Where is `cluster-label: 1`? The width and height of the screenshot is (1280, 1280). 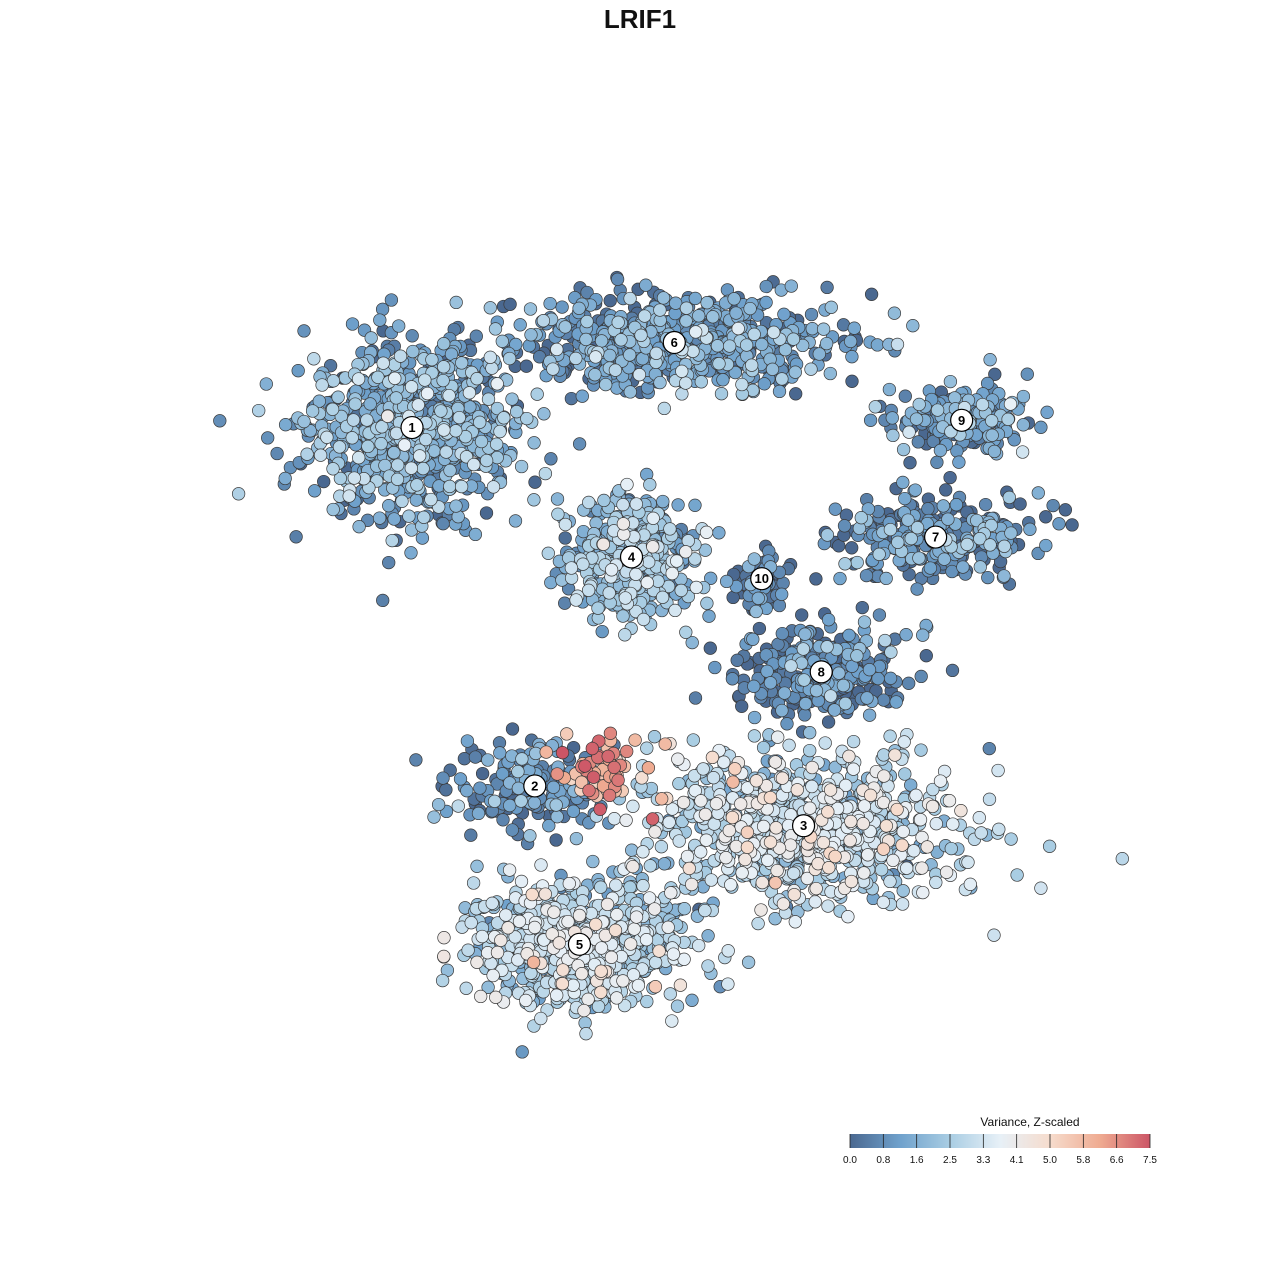
cluster-label: 1 is located at coordinates (412, 427).